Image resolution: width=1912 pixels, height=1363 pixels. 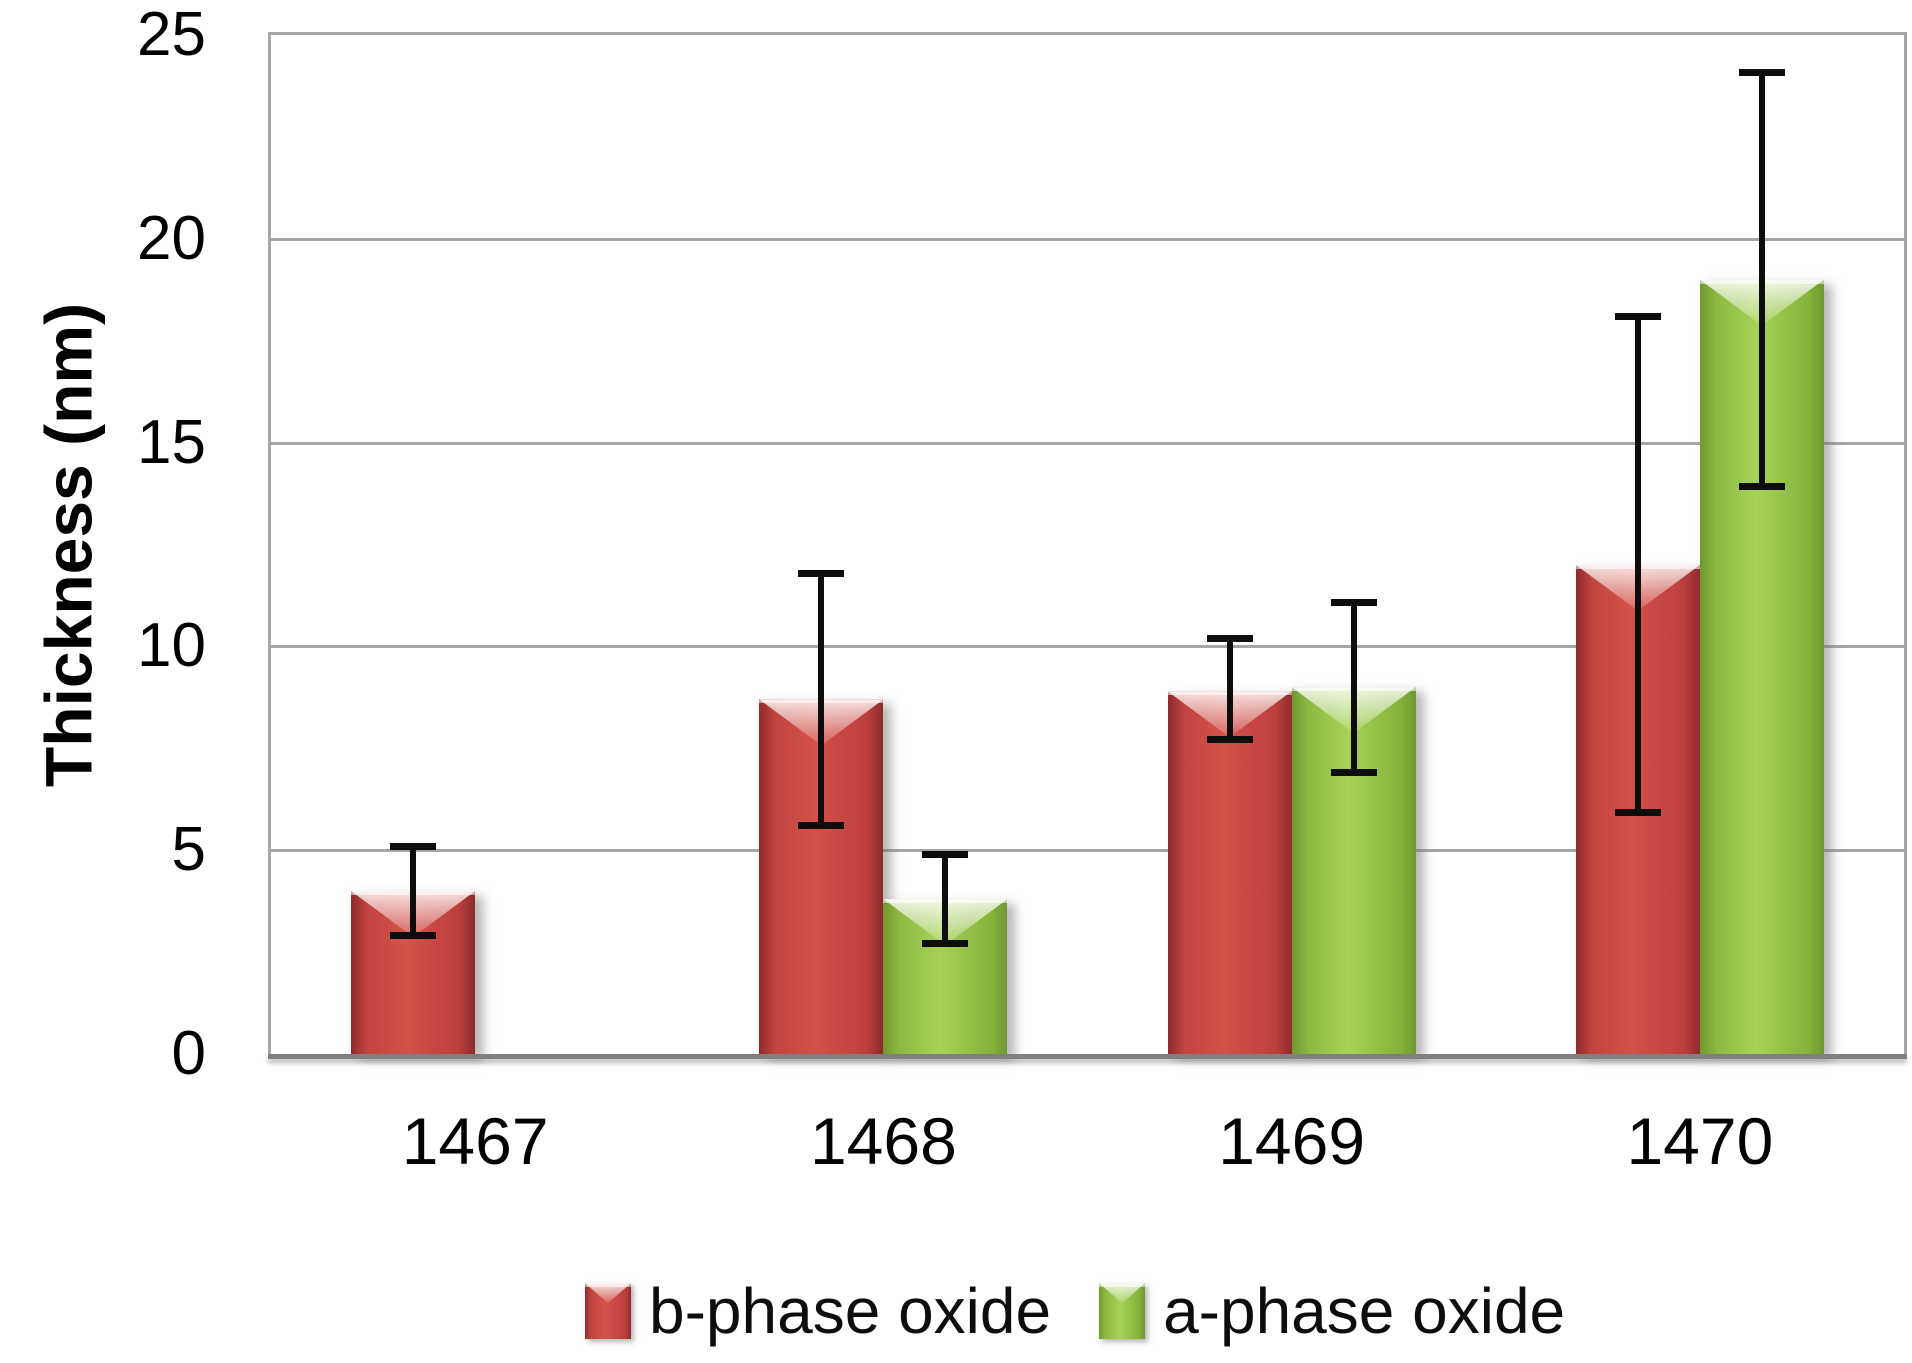 I want to click on x-tick-label-1467: 1467, so click(x=475, y=1141).